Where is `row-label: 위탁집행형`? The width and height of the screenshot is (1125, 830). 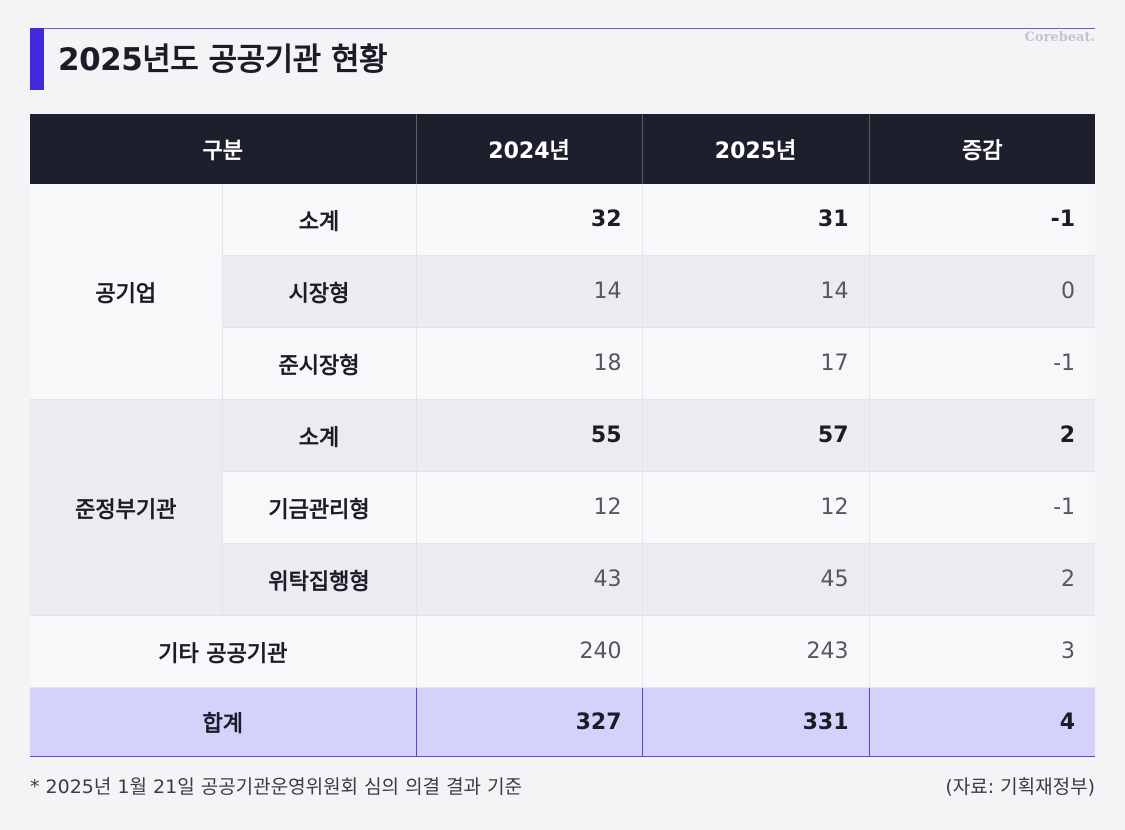
row-label: 위탁집행형 is located at coordinates (319, 579).